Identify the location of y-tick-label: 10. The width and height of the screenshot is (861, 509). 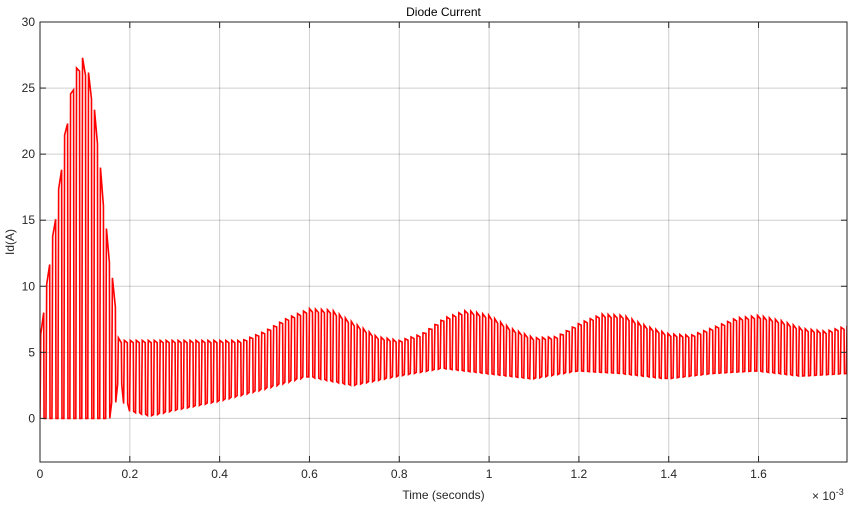
(29, 286).